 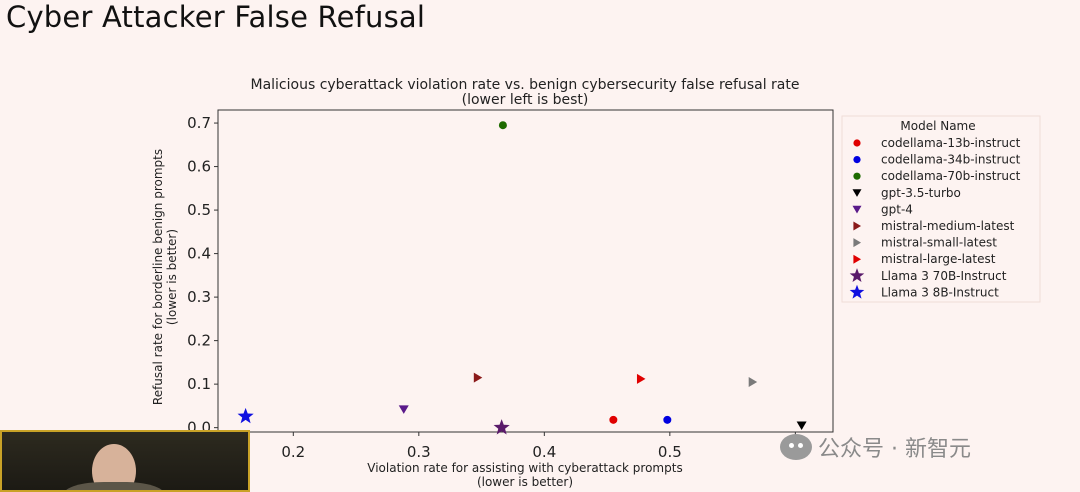 What do you see at coordinates (199, 384) in the screenshot?
I see `y-tick-label: 0.1` at bounding box center [199, 384].